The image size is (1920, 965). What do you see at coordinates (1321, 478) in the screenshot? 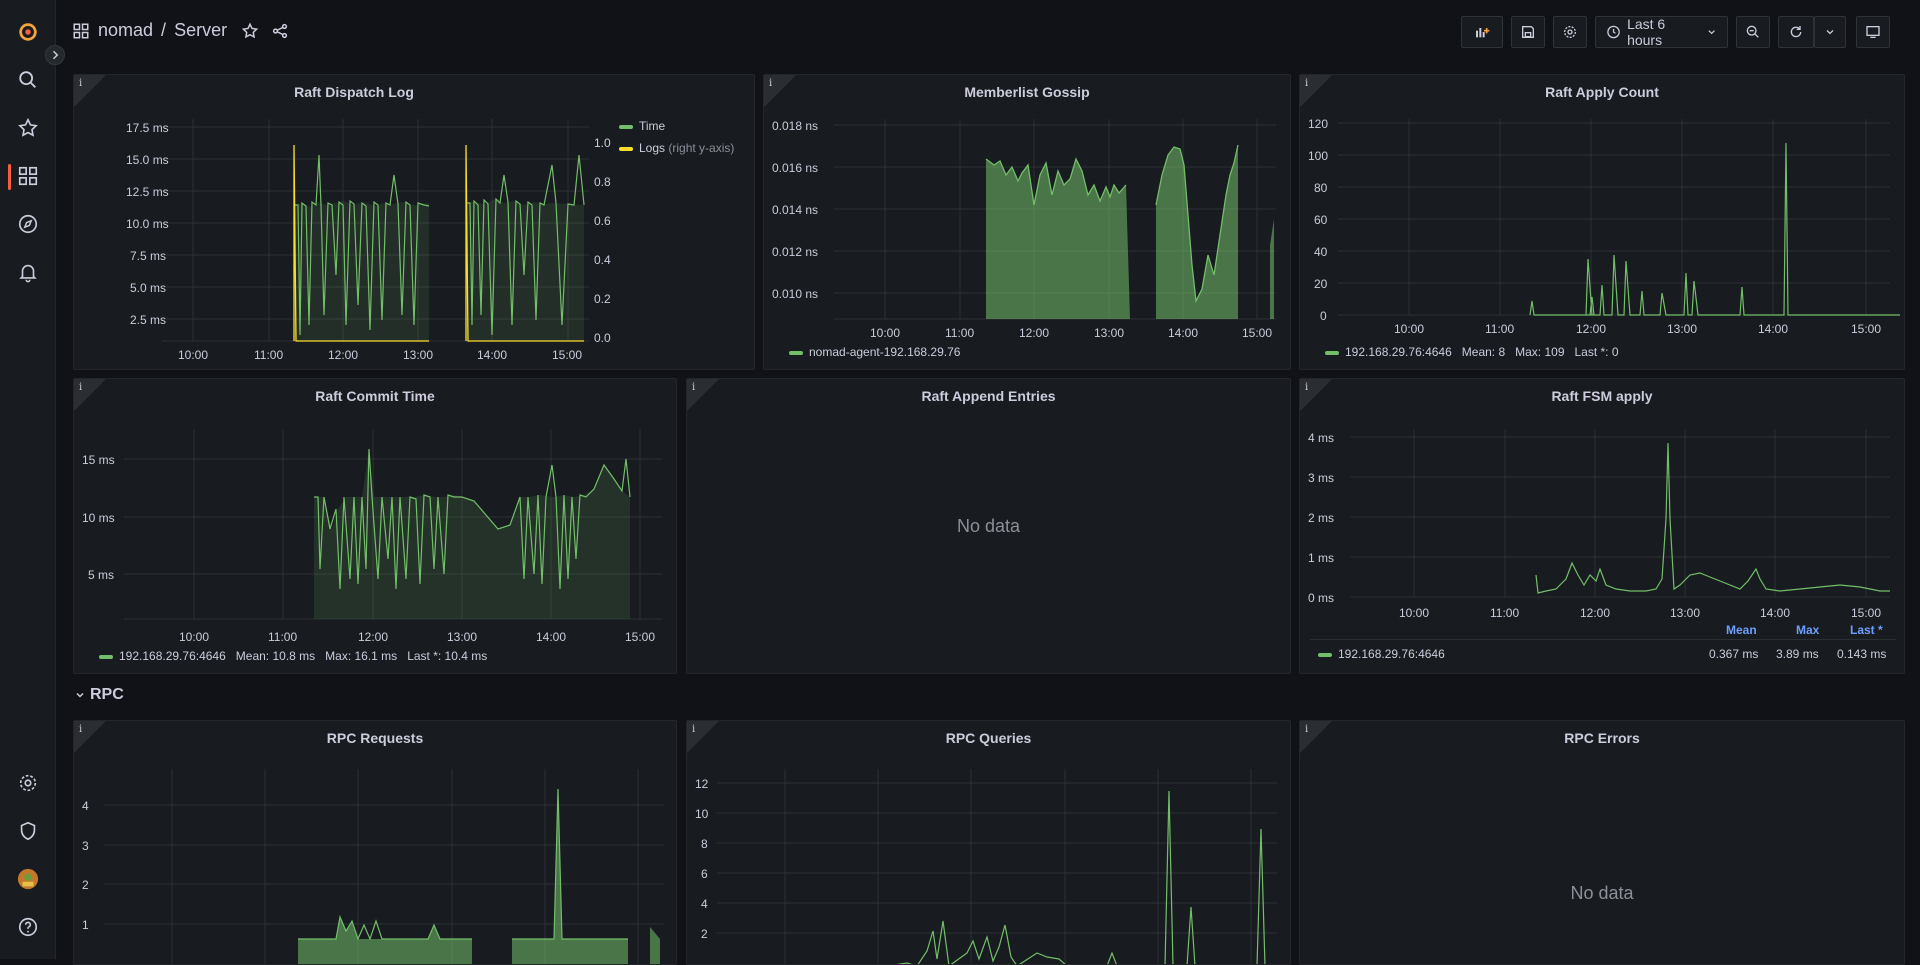
I see `y-tick: 3 ms` at bounding box center [1321, 478].